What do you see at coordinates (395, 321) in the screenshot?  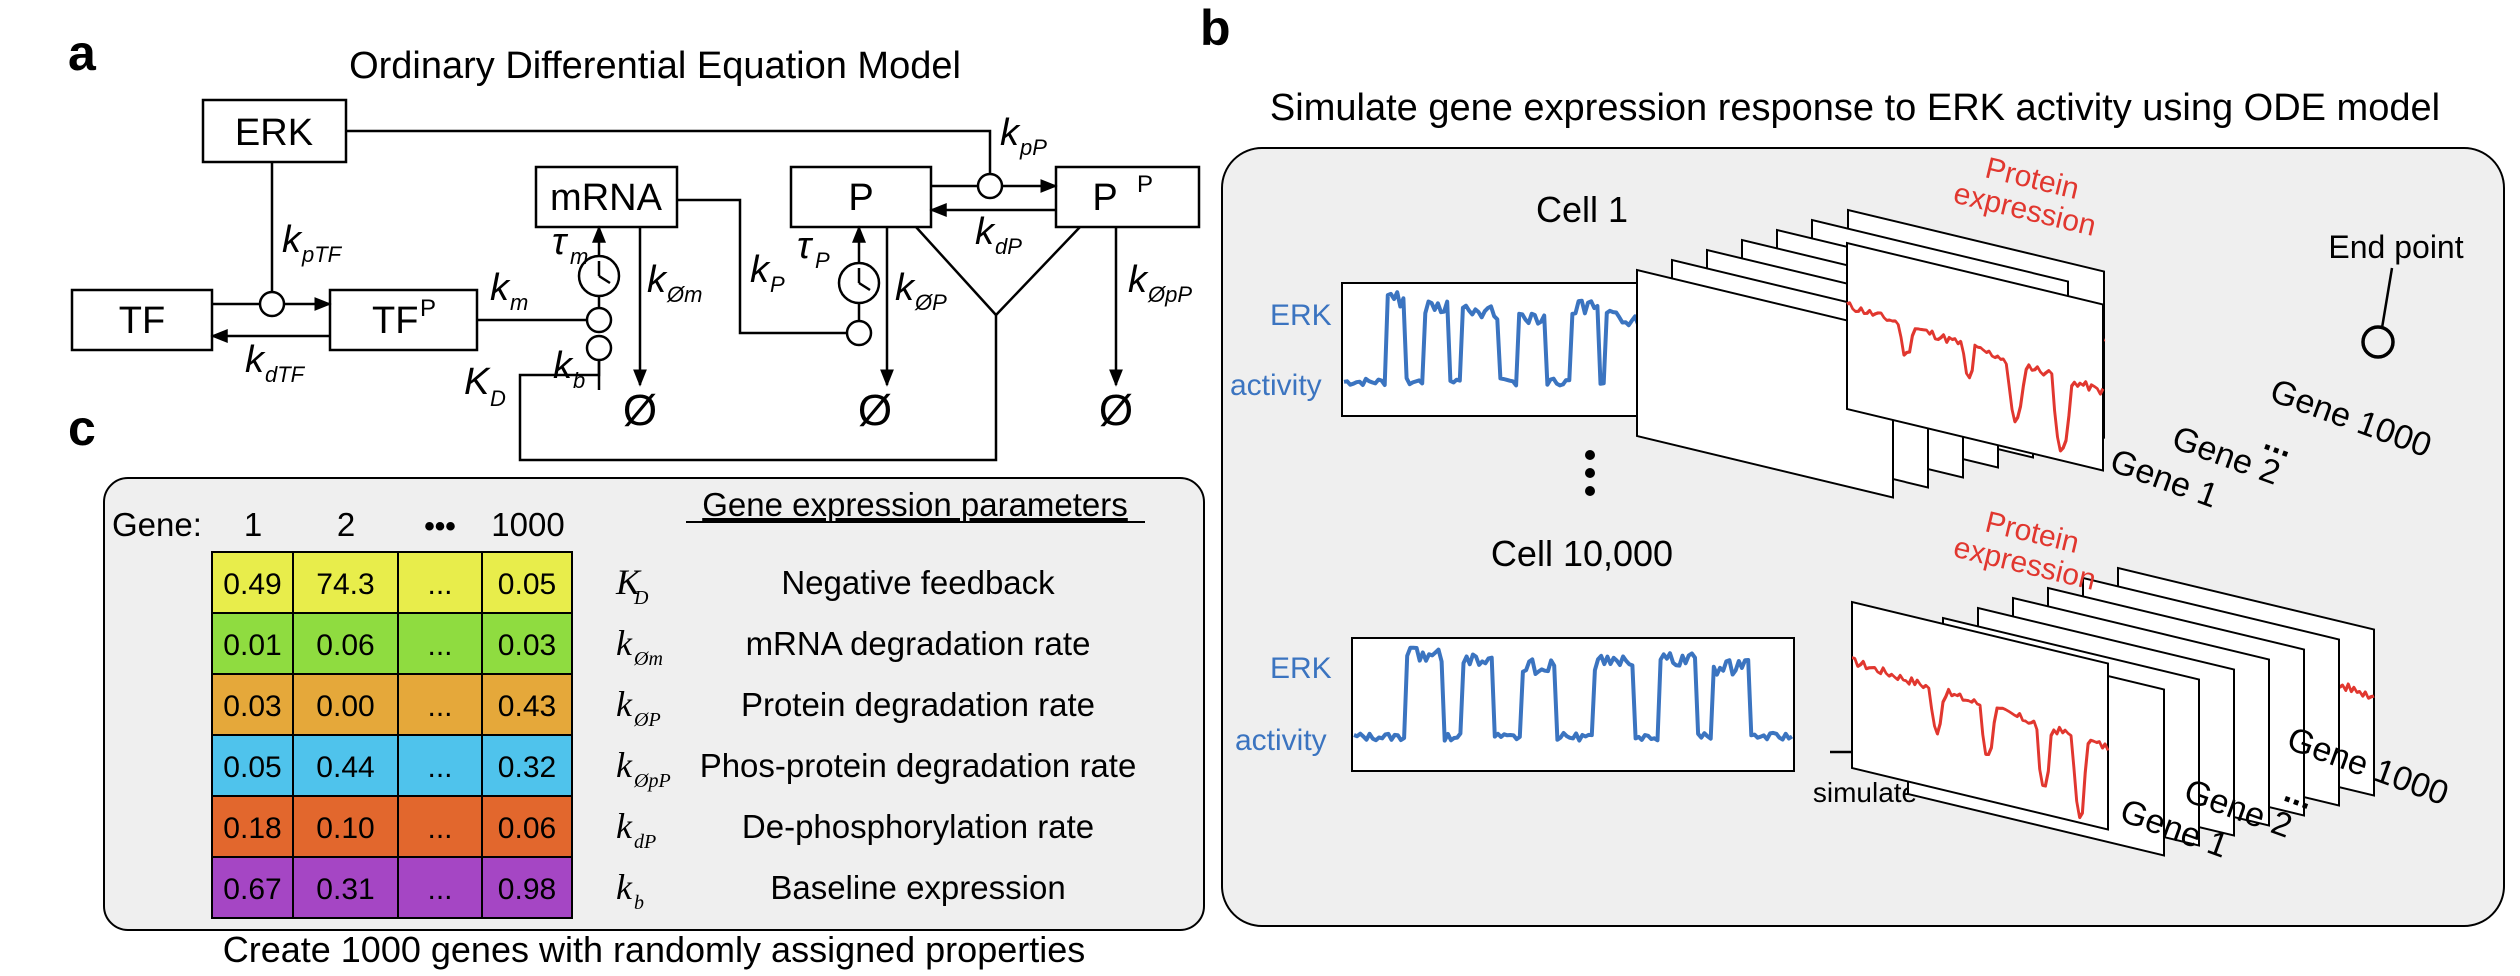 I see `tfp-box-label: TF` at bounding box center [395, 321].